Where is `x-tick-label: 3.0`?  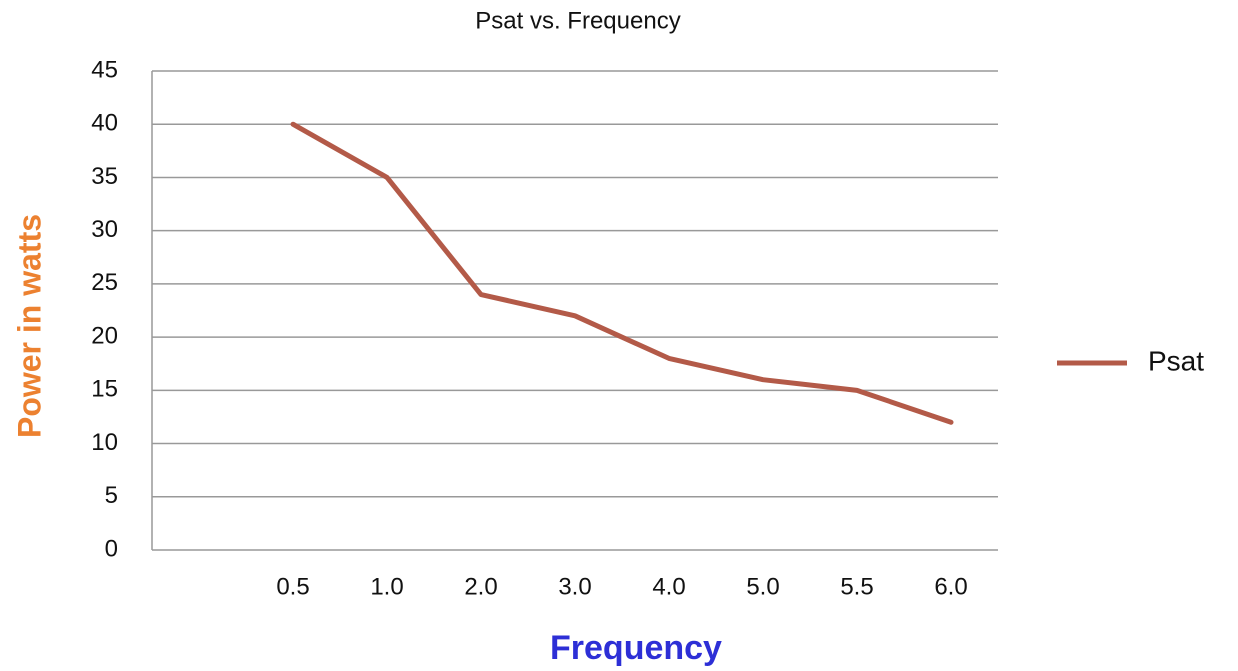 x-tick-label: 3.0 is located at coordinates (574, 586).